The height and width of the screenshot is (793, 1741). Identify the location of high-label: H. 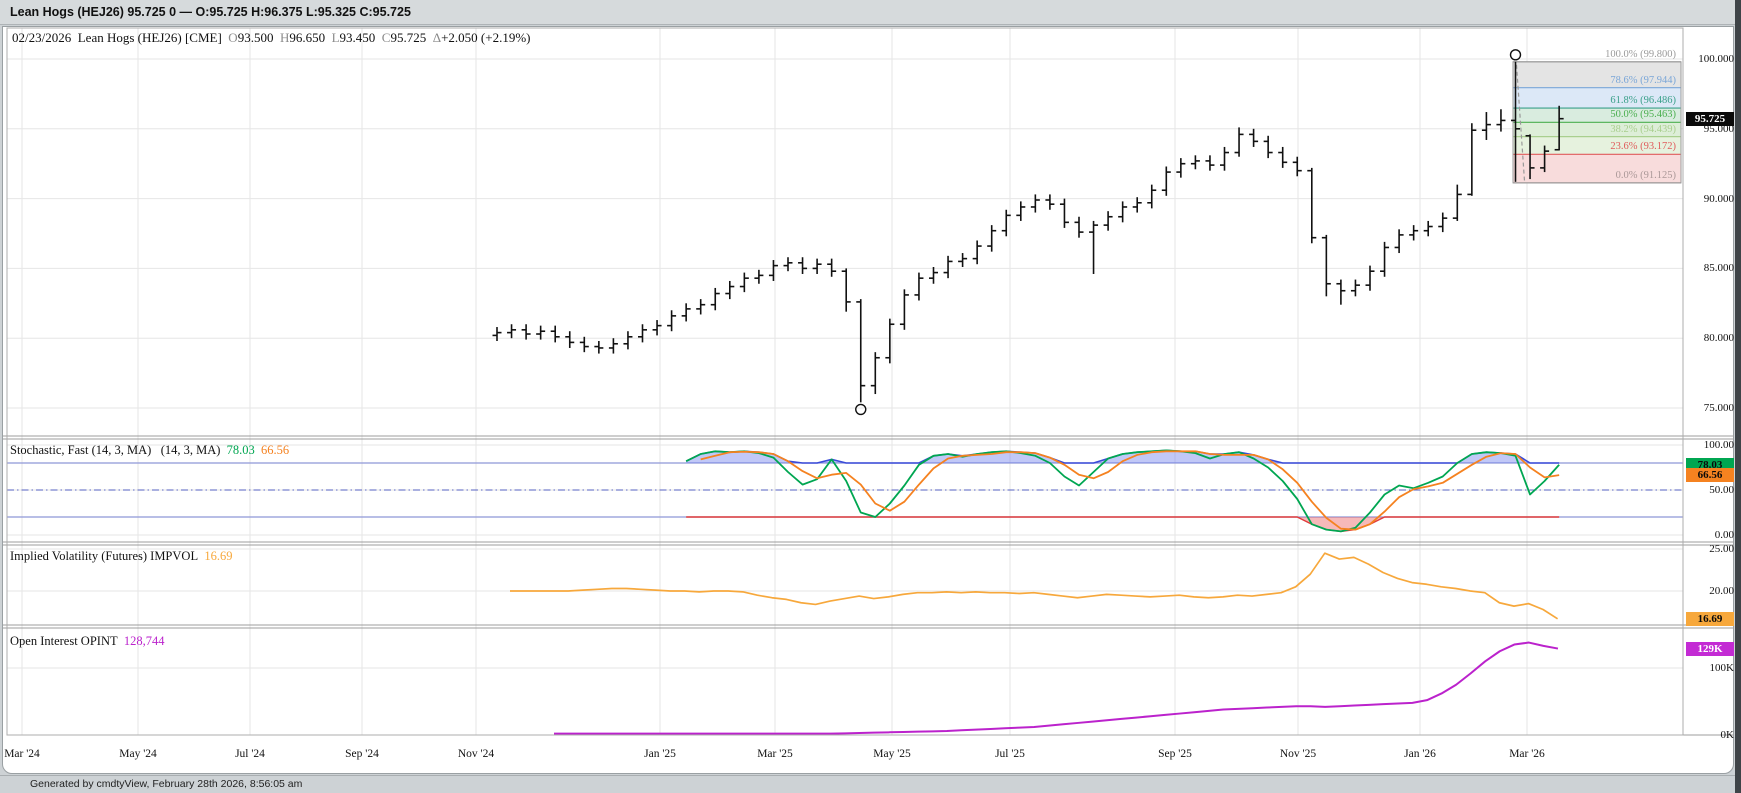
(284, 37).